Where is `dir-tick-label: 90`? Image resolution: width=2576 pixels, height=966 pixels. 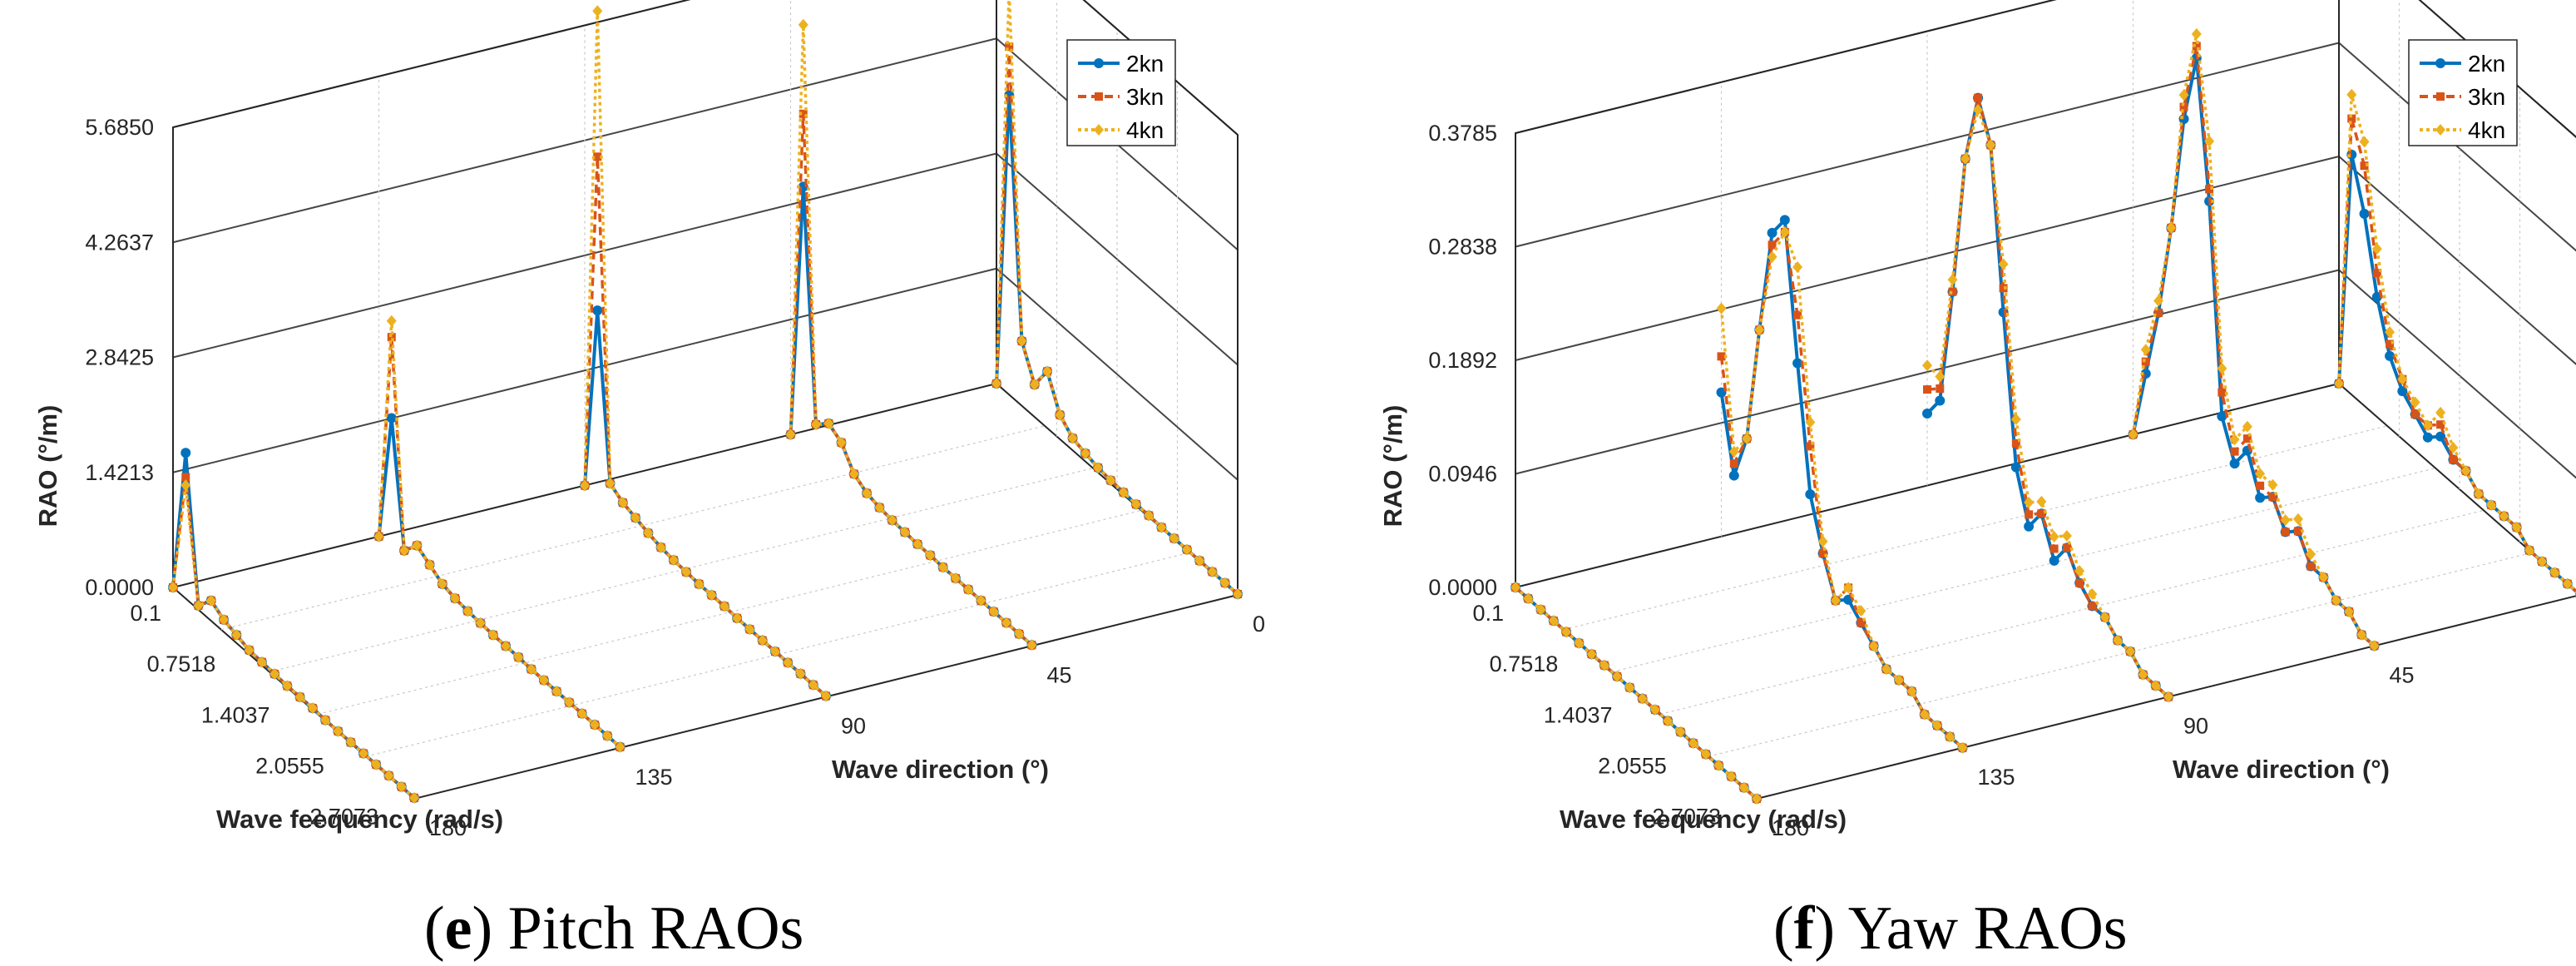 dir-tick-label: 90 is located at coordinates (853, 726).